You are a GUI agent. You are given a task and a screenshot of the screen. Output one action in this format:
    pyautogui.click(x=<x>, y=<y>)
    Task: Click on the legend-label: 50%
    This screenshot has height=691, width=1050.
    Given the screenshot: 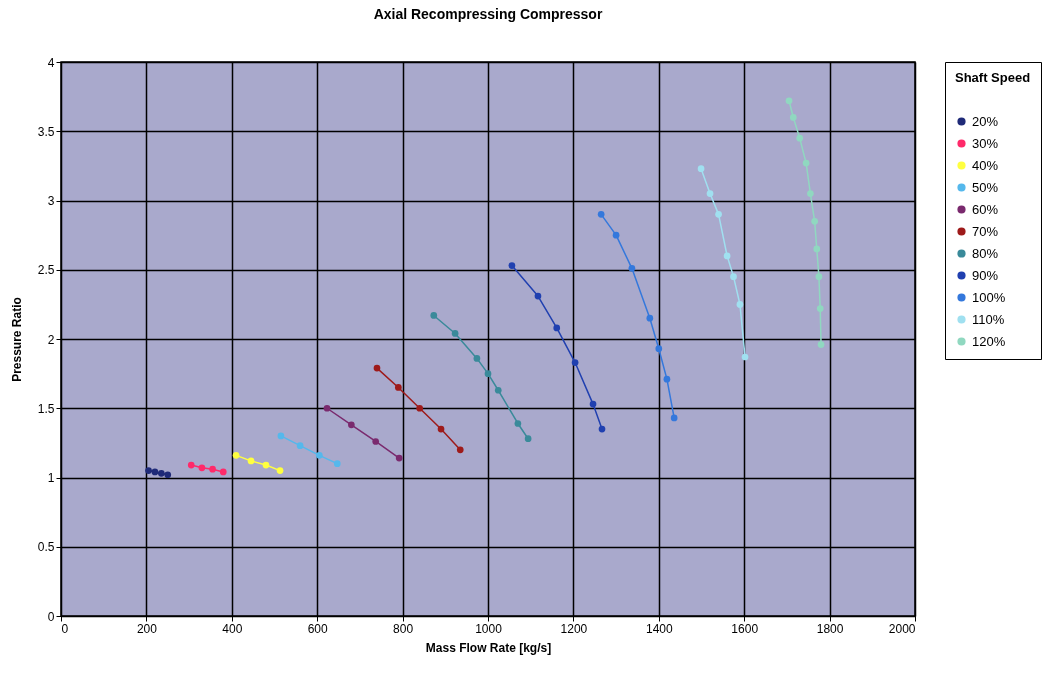 What is the action you would take?
    pyautogui.click(x=985, y=187)
    